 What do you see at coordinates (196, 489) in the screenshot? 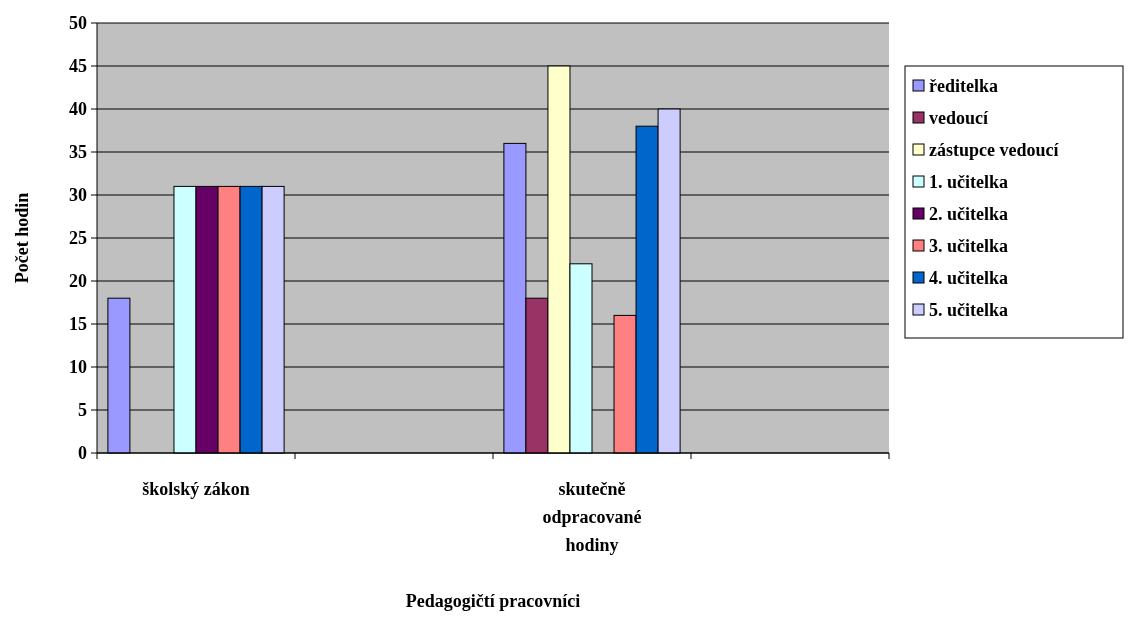
I see `x-tick-label: školský zákon` at bounding box center [196, 489].